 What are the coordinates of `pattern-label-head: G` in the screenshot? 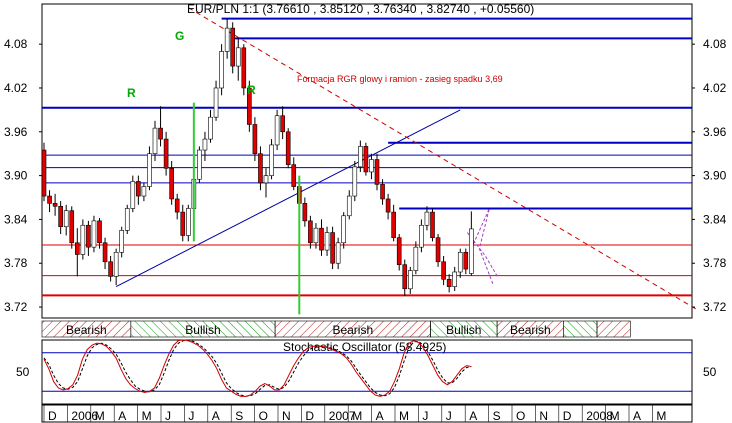 It's located at (179, 36).